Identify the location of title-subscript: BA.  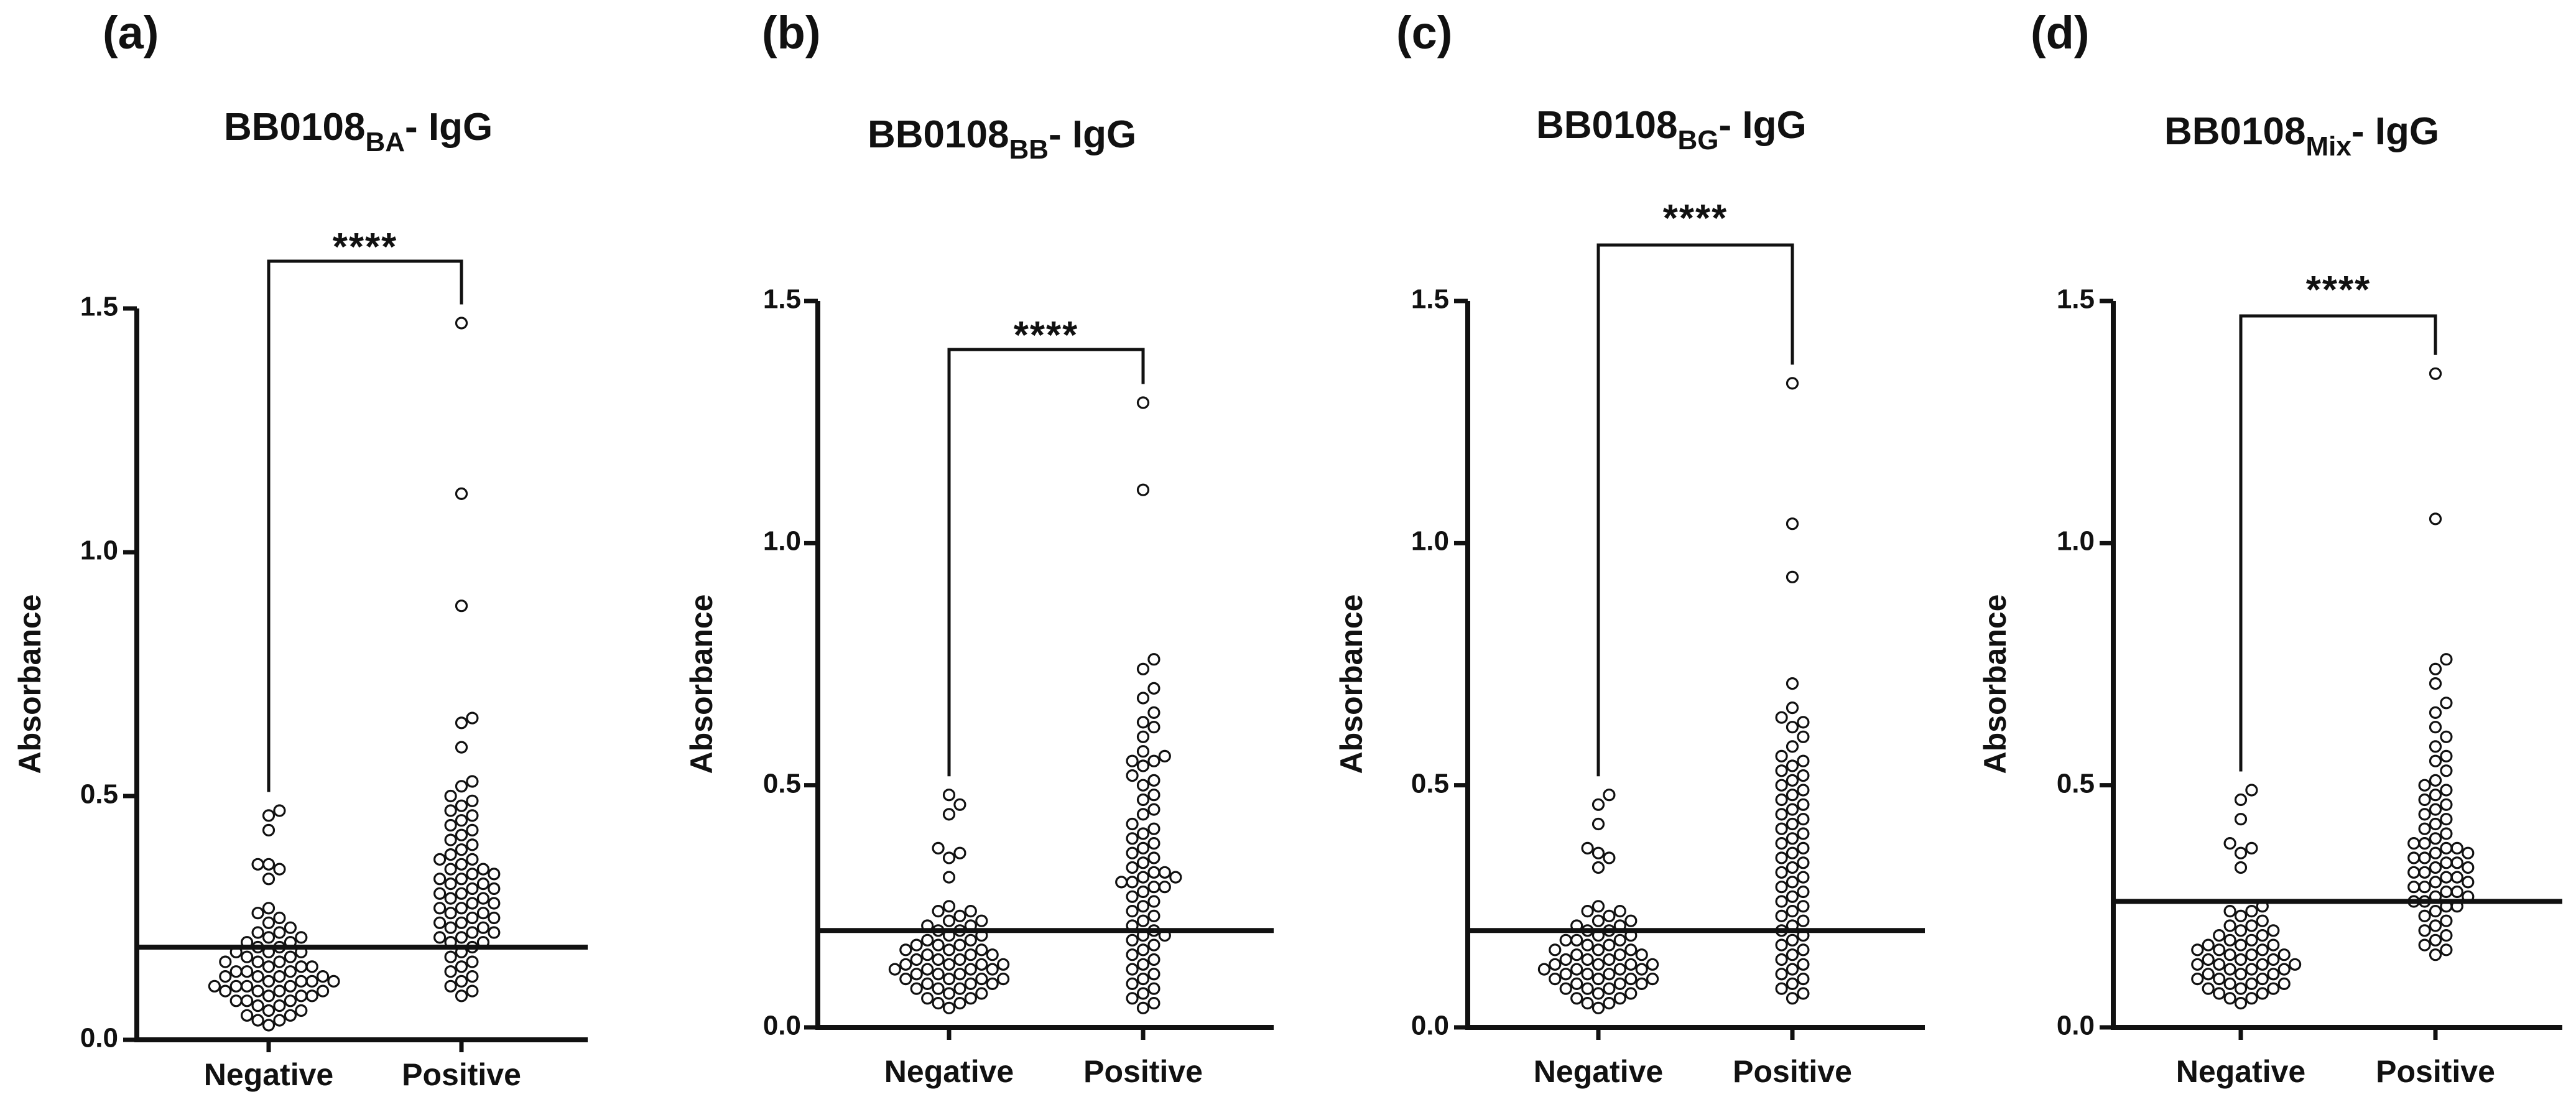
(385, 142).